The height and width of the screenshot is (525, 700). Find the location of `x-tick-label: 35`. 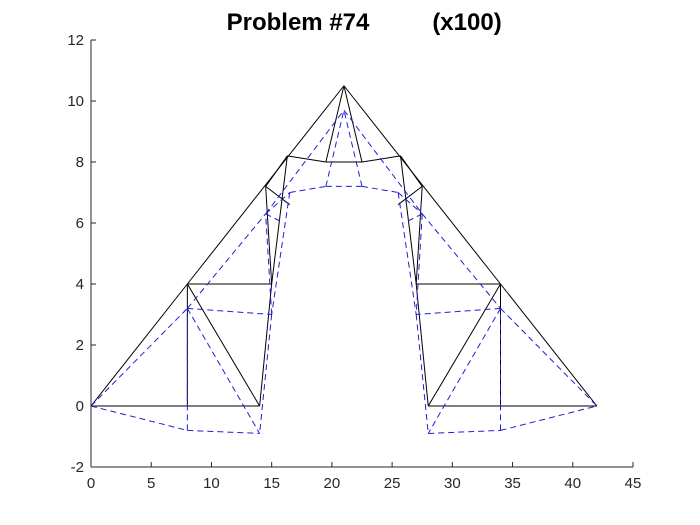

x-tick-label: 35 is located at coordinates (512, 483).